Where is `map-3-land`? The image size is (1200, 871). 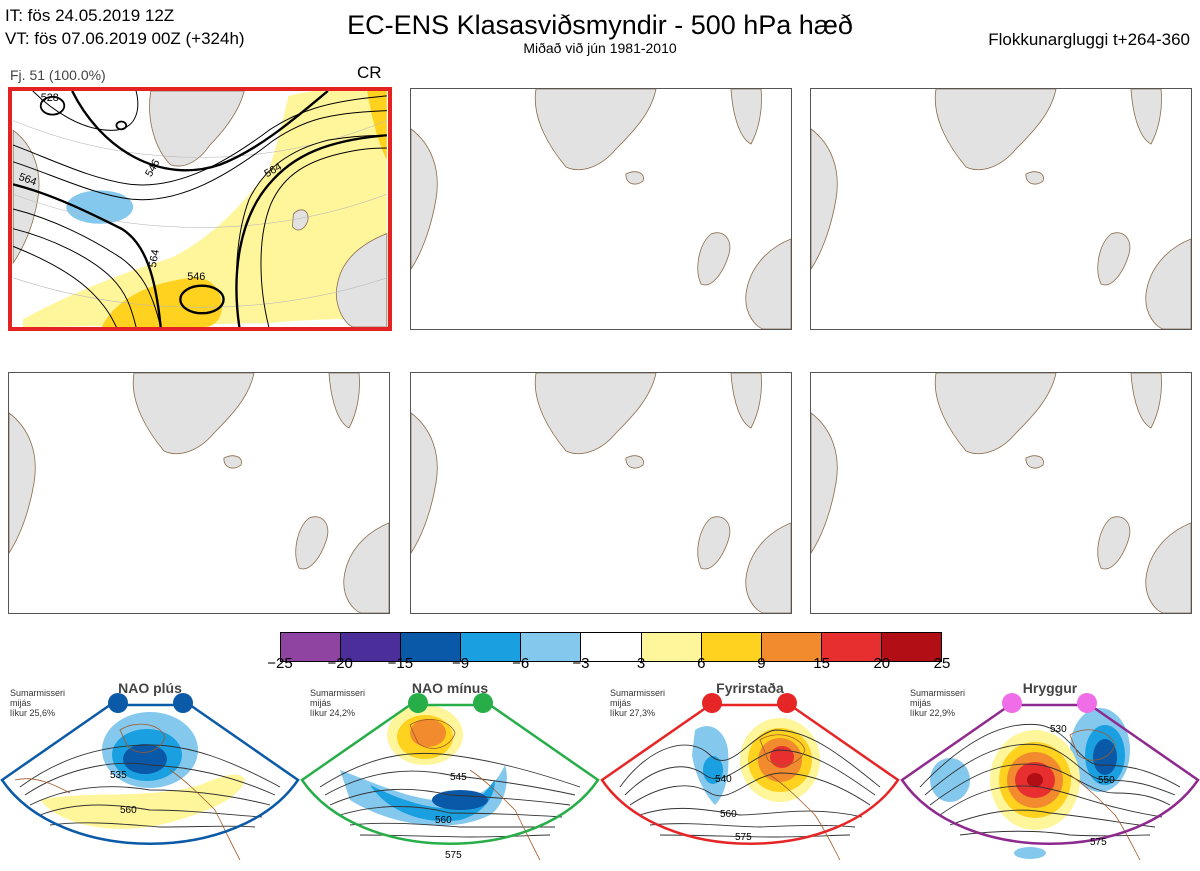
map-3-land is located at coordinates (1001, 209).